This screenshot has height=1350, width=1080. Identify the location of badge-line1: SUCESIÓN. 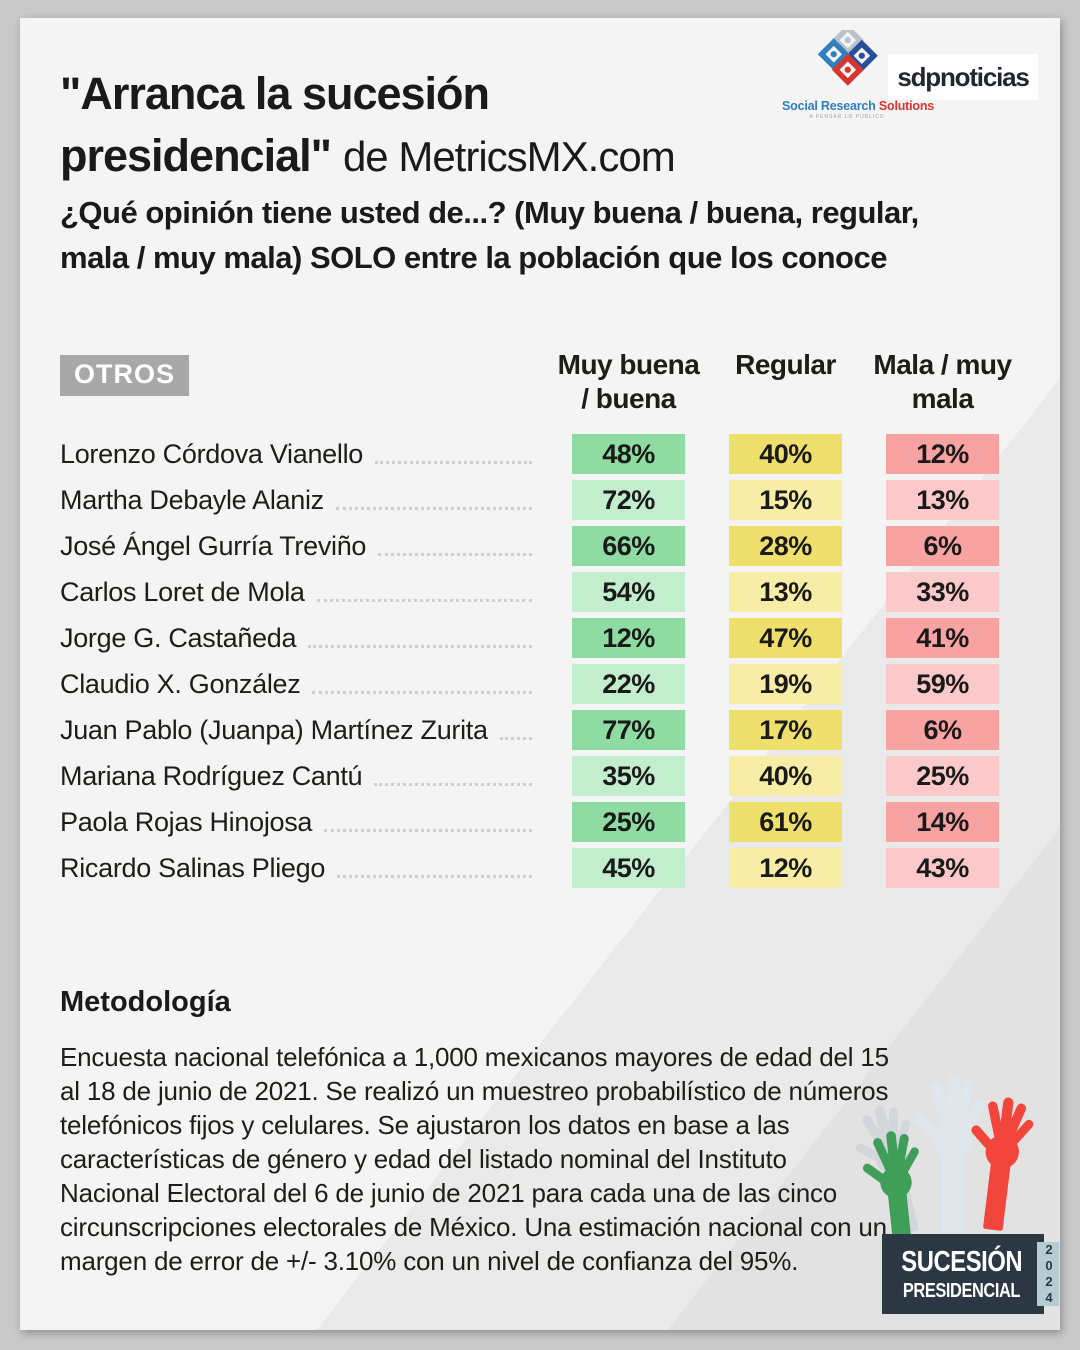
(962, 1261).